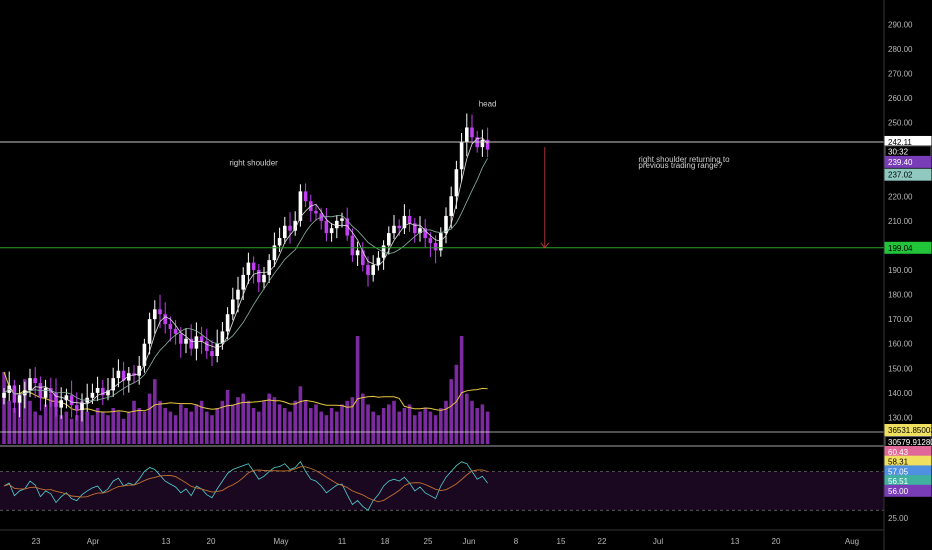 The image size is (932, 550). What do you see at coordinates (900, 24) in the screenshot?
I see `y-tick-label: 290.00` at bounding box center [900, 24].